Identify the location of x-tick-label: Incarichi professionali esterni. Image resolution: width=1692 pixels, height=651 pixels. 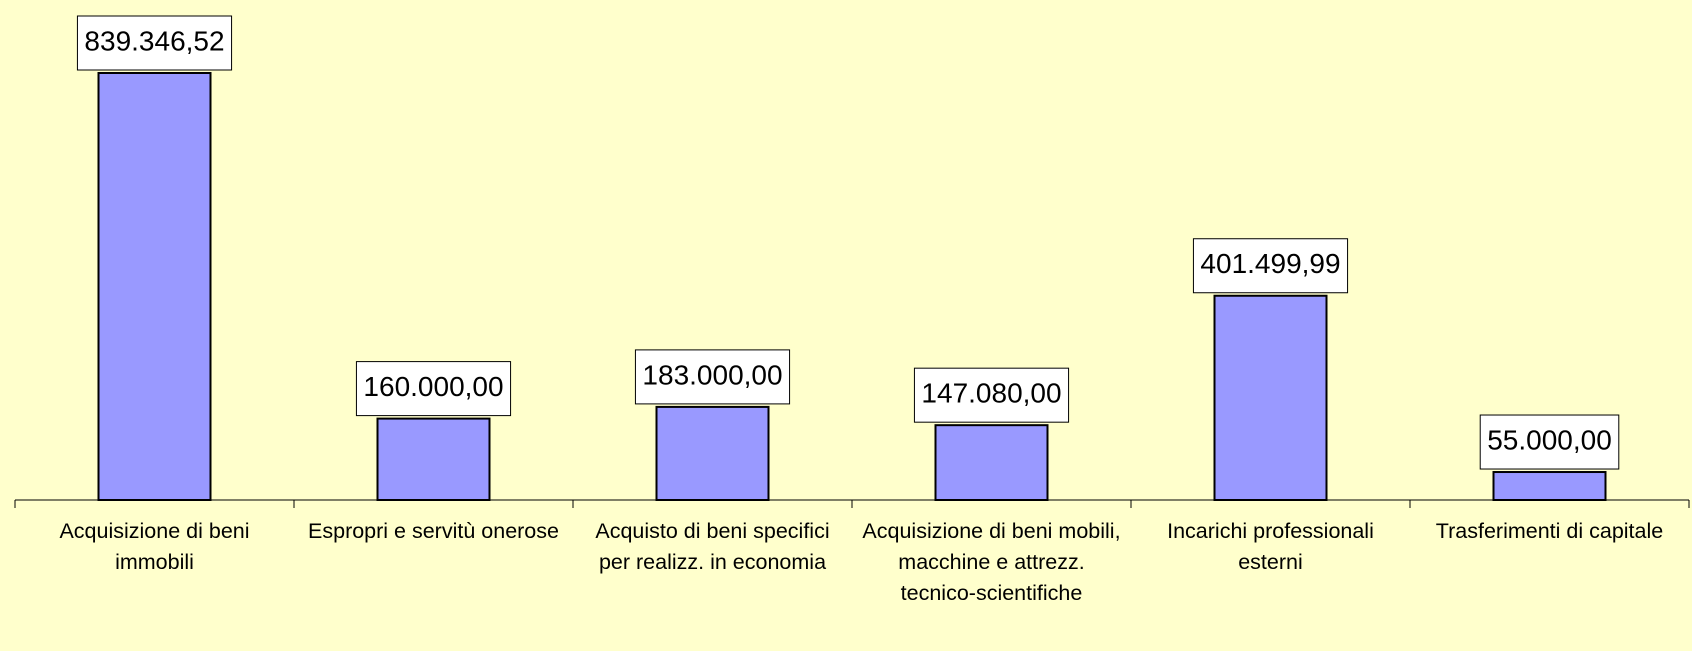
(1270, 547).